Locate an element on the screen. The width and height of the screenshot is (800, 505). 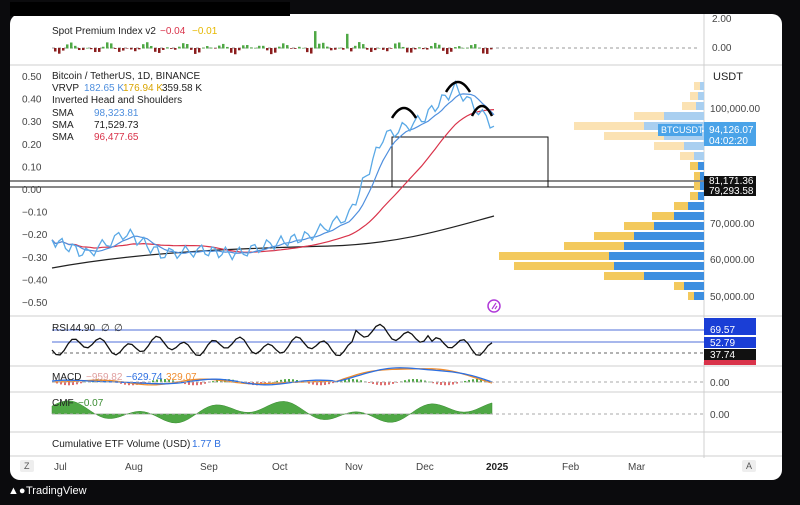
time-tick: 2025 is located at coordinates (497, 467).